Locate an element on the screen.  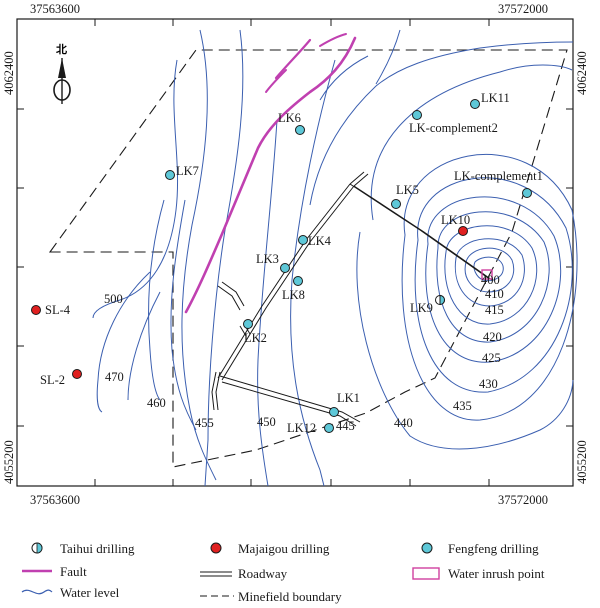
svg-text: 435 is located at coordinates (462, 406).